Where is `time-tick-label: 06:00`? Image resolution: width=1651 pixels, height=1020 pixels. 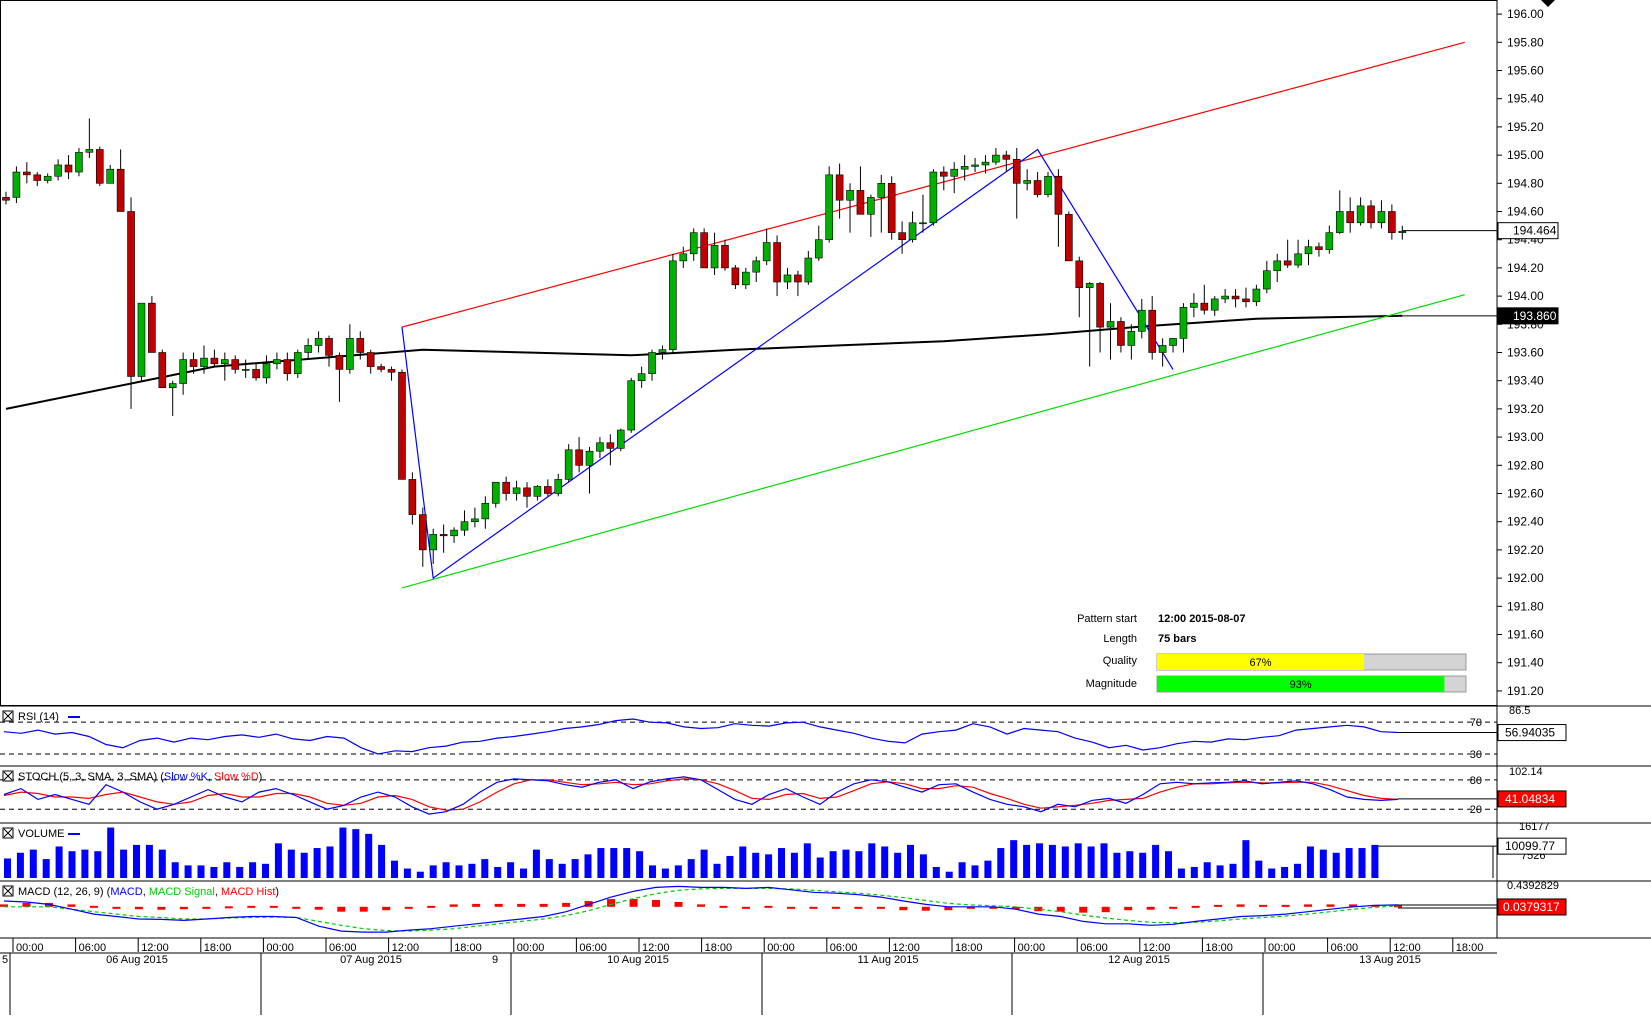 time-tick-label: 06:00 is located at coordinates (844, 948).